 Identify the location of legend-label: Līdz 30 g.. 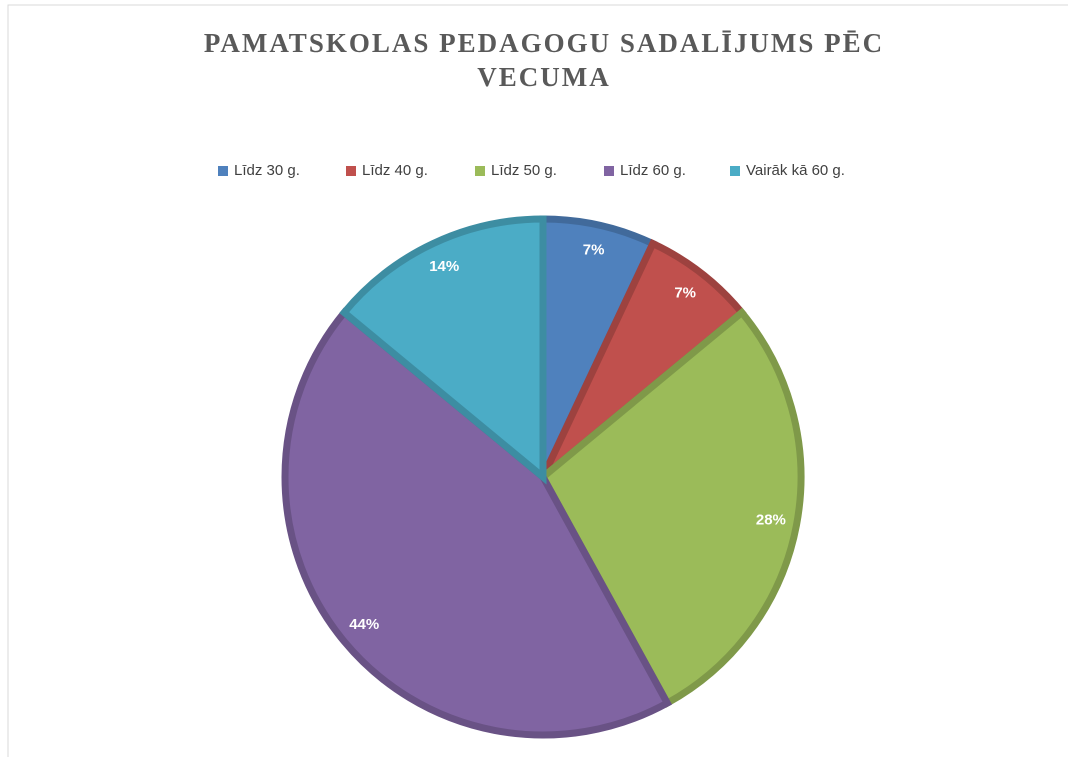
(267, 170).